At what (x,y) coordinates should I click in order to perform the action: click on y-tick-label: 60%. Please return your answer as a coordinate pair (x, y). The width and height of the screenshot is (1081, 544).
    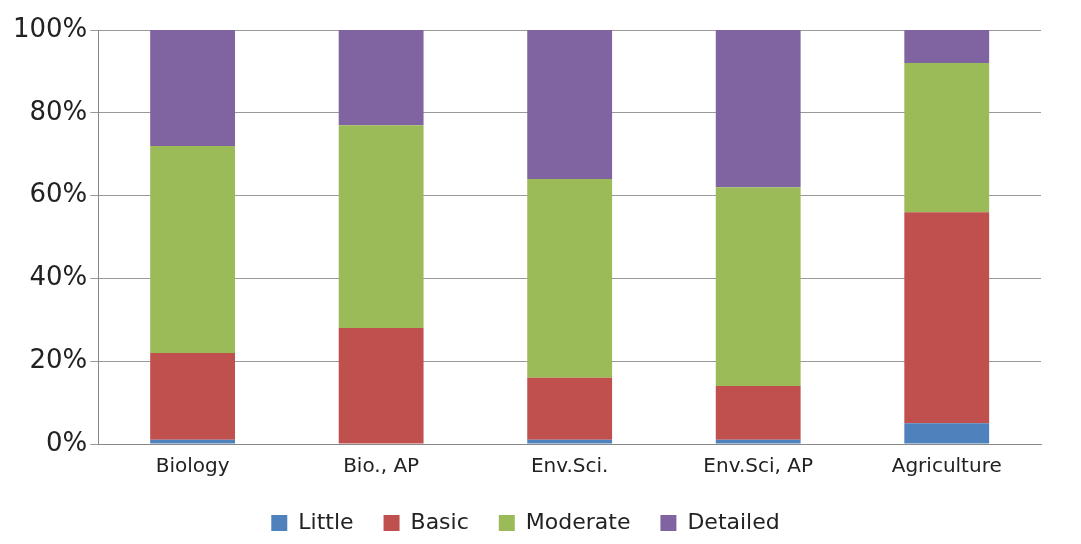
    Looking at the image, I should click on (58, 193).